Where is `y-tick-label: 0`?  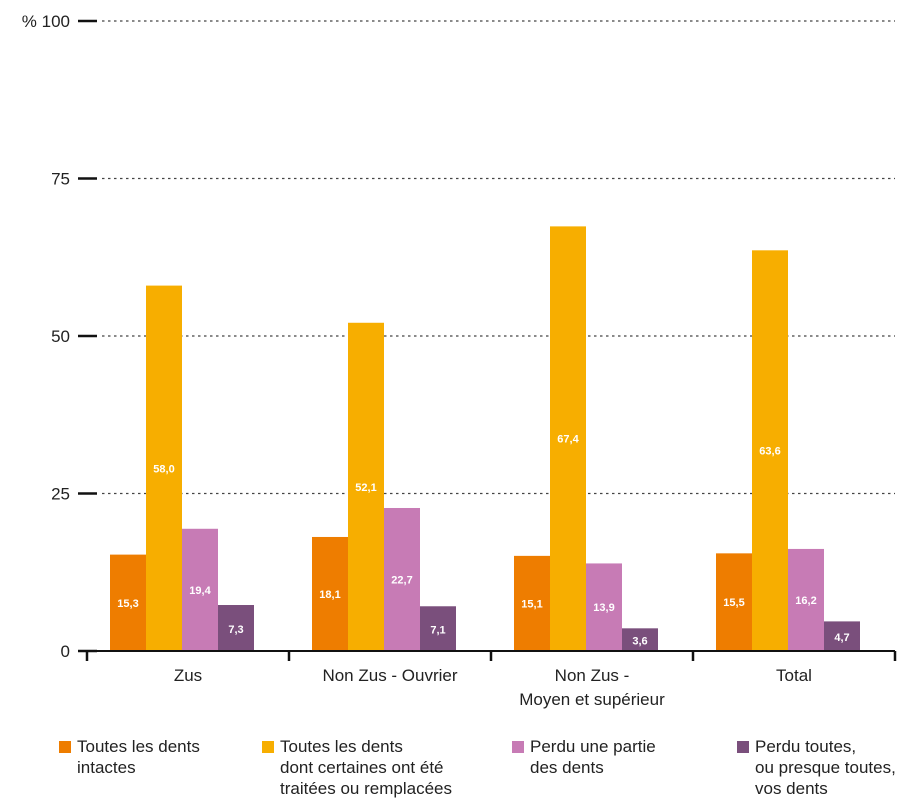
y-tick-label: 0 is located at coordinates (65, 651).